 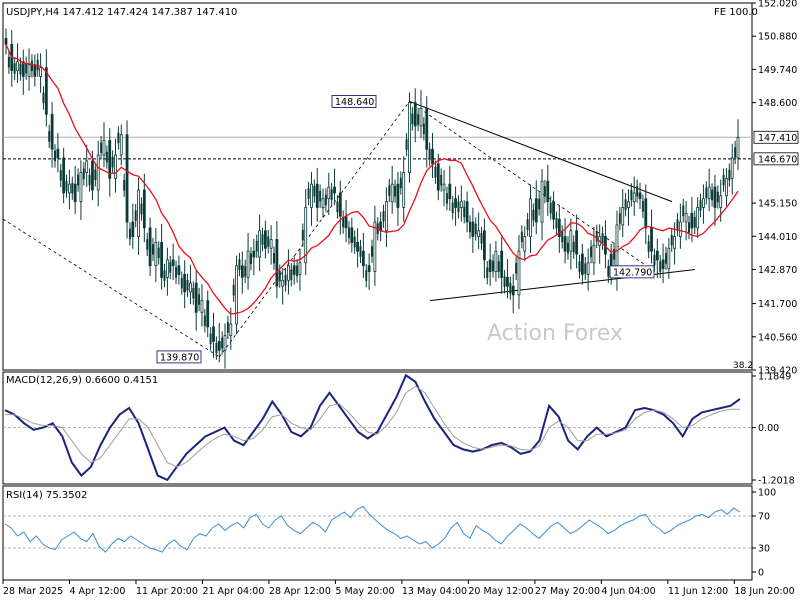 What do you see at coordinates (364, 591) in the screenshot?
I see `x-tick-label: 5 May 20:00` at bounding box center [364, 591].